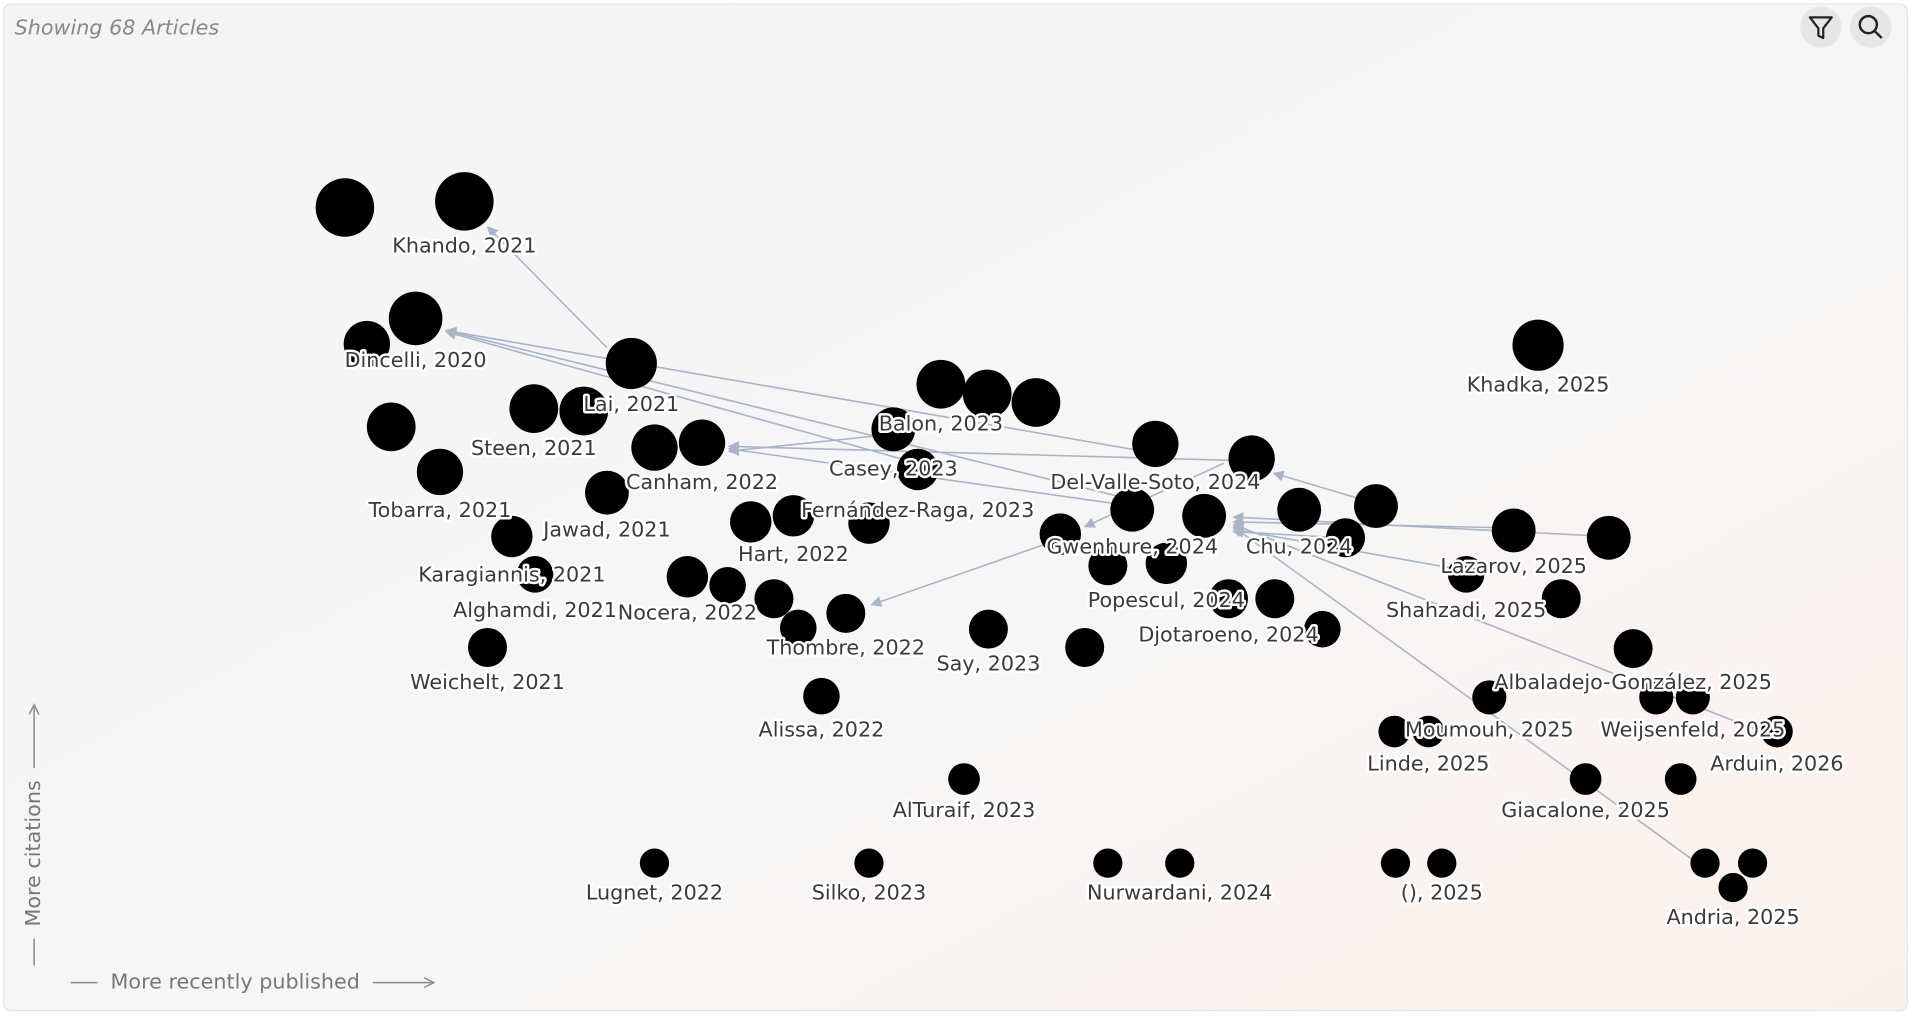  I want to click on article-label: Alissa, 2022, so click(821, 729).